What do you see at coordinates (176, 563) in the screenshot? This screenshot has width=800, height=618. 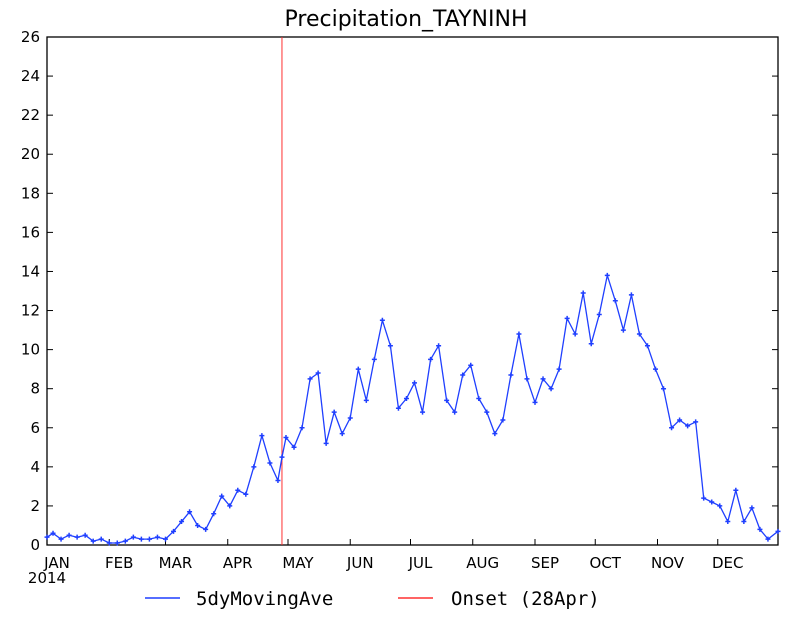 I see `x-tick-label: MAR` at bounding box center [176, 563].